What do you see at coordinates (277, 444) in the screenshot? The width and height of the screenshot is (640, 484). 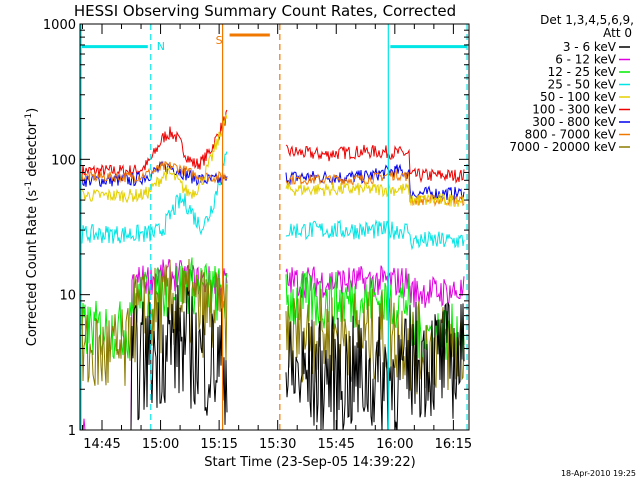 I see `x-tick-label: 15:30` at bounding box center [277, 444].